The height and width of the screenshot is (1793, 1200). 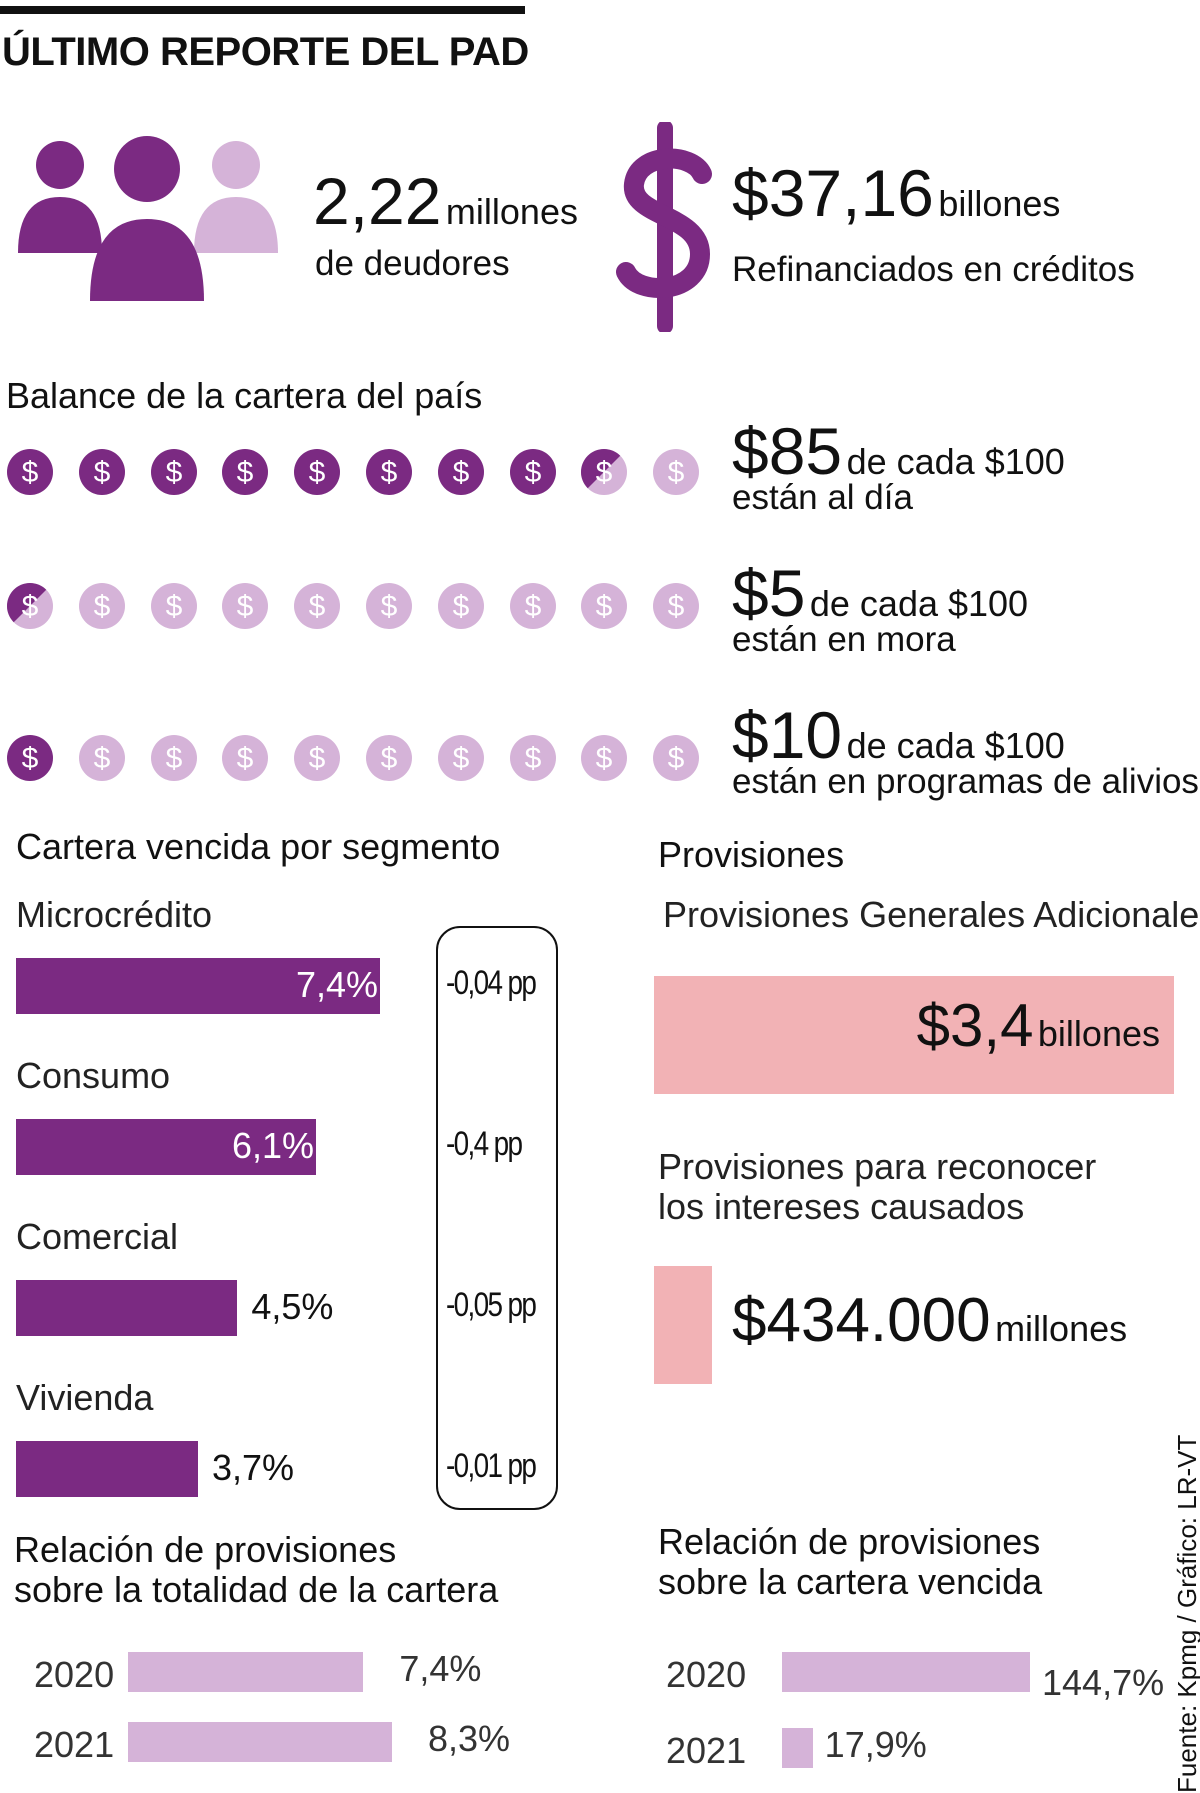 What do you see at coordinates (910, 1710) in the screenshot?
I see `overdue-ratio-bar-chart: 2020 144,7% 2021 17,9%` at bounding box center [910, 1710].